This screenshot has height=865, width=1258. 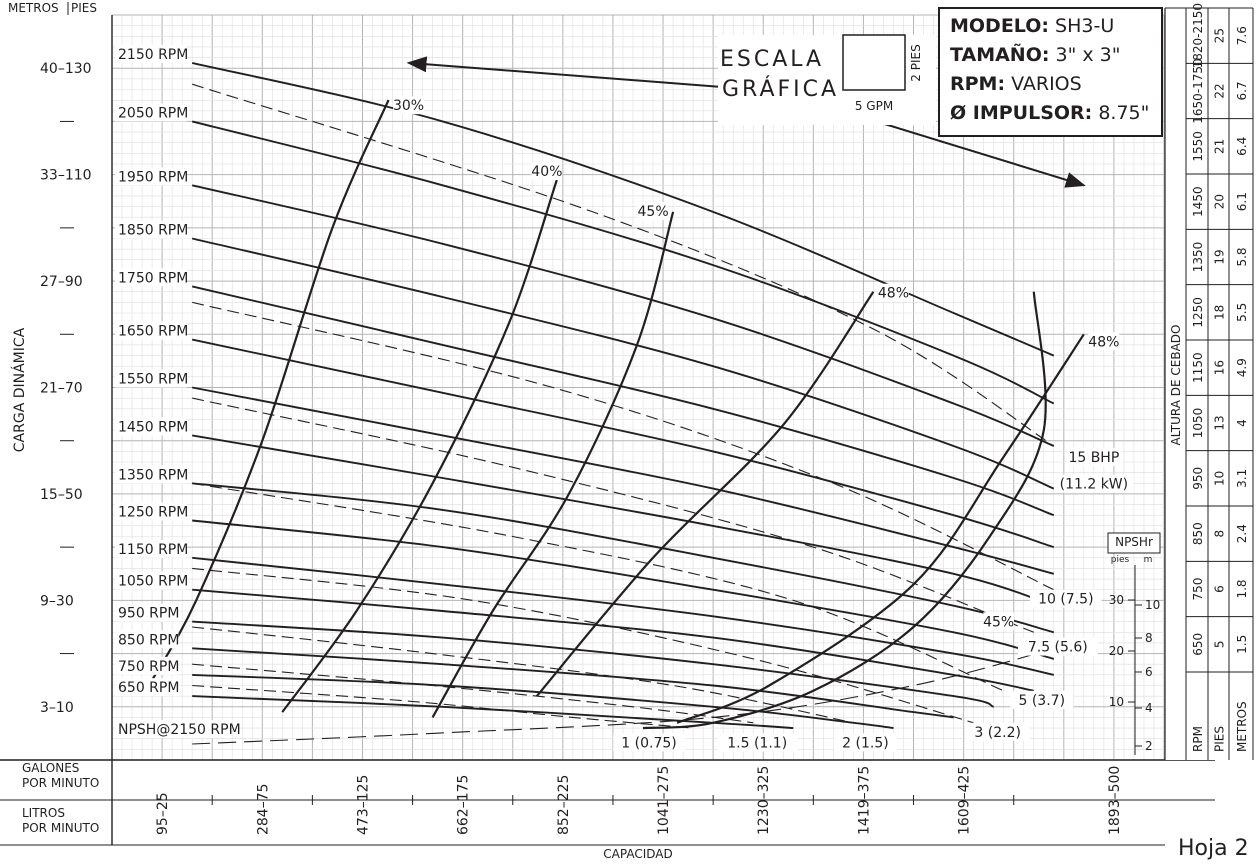 What do you see at coordinates (148, 614) in the screenshot?
I see `speed-label: 950 RPM` at bounding box center [148, 614].